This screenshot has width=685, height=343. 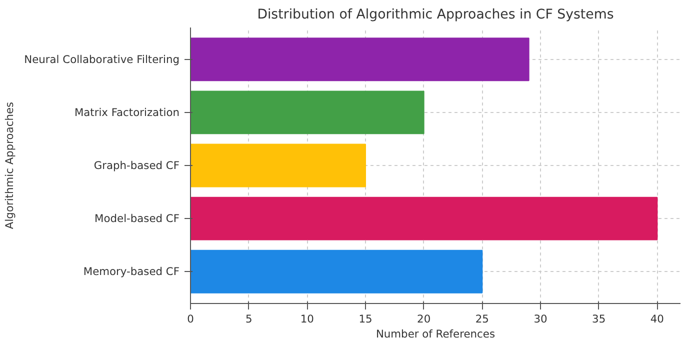 What do you see at coordinates (137, 165) in the screenshot?
I see `y-tick-label: Graph-based CF` at bounding box center [137, 165].